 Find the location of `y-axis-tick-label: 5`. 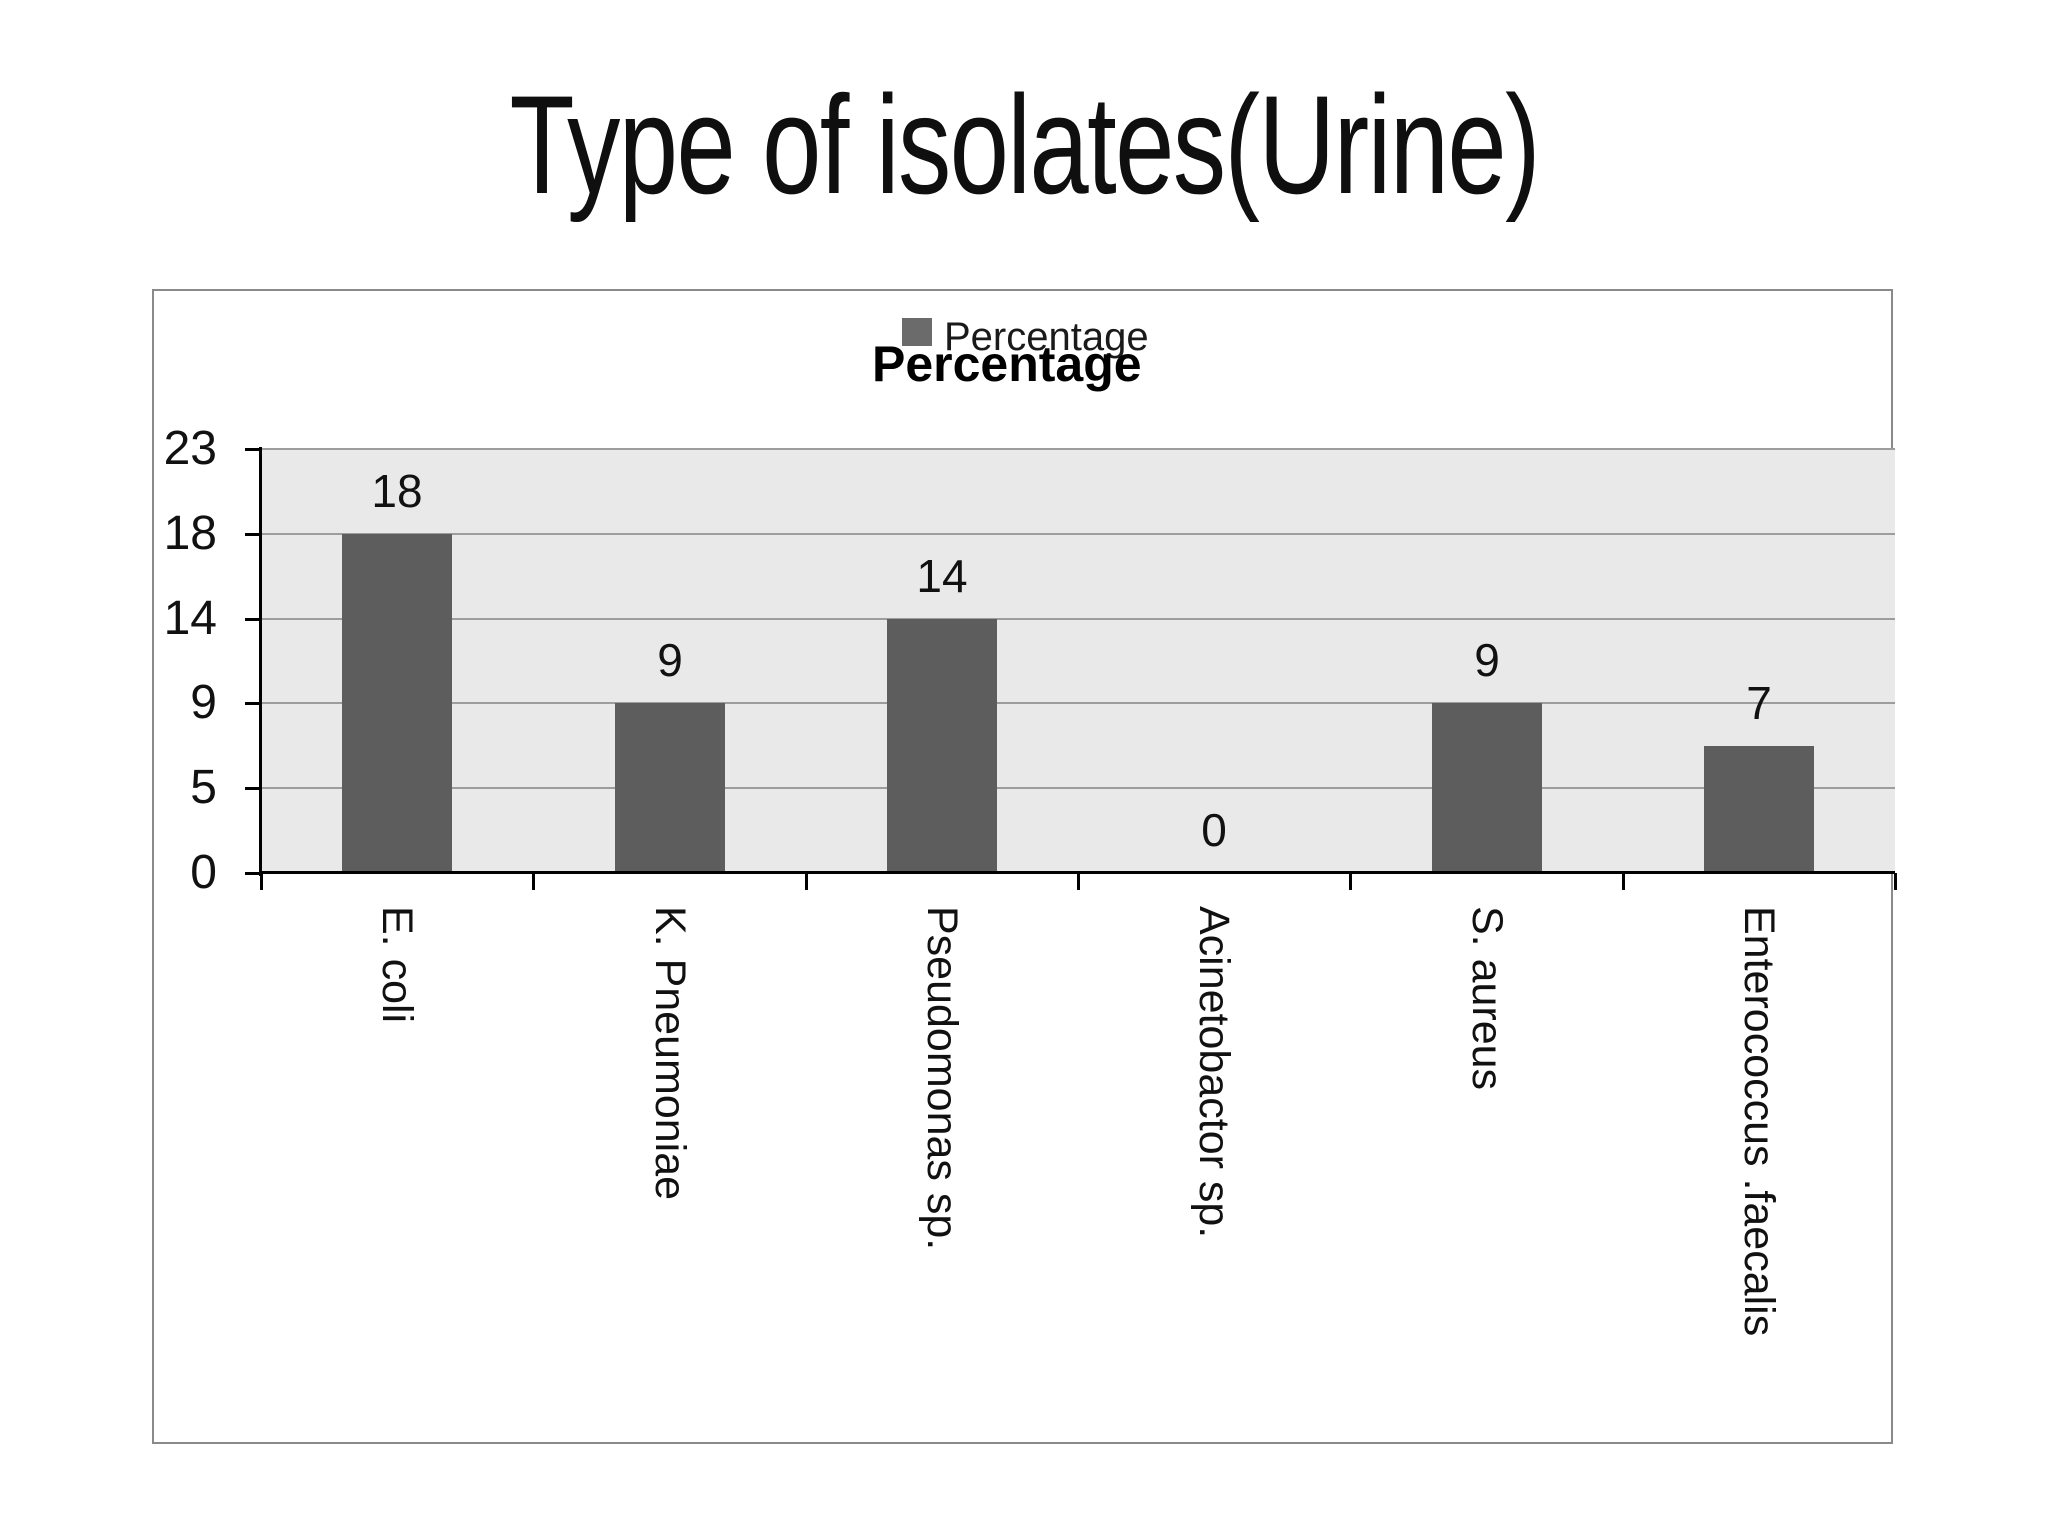

y-axis-tick-label: 5 is located at coordinates (203, 787).